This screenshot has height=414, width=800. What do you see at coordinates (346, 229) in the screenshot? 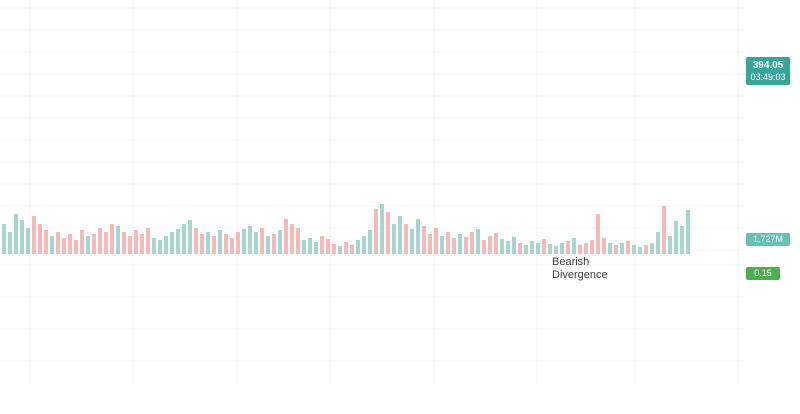
I see `volume-series` at bounding box center [346, 229].